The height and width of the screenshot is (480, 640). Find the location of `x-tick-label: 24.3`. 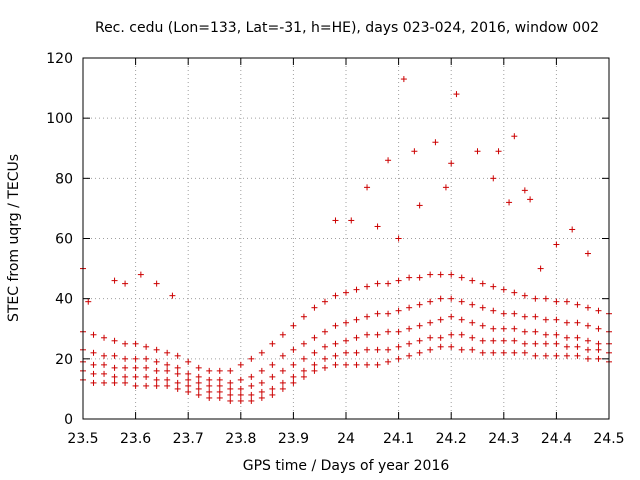

x-tick-label: 24.3 is located at coordinates (503, 439).